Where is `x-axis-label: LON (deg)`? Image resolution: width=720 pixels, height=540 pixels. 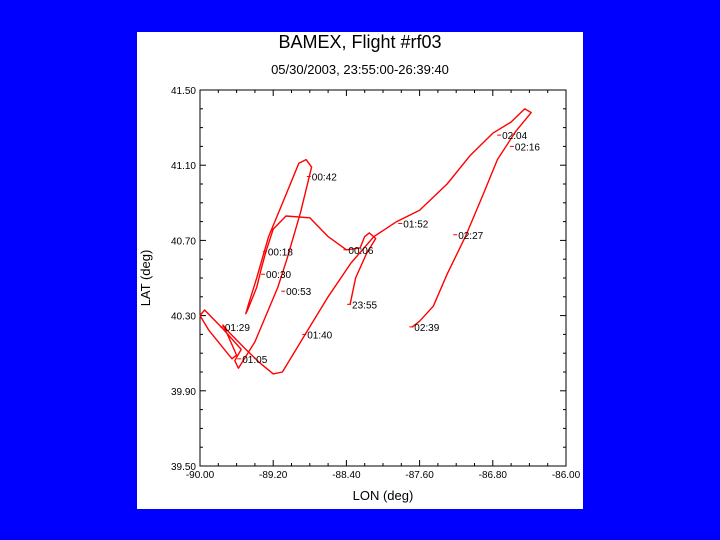
x-axis-label: LON (deg) is located at coordinates (383, 495).